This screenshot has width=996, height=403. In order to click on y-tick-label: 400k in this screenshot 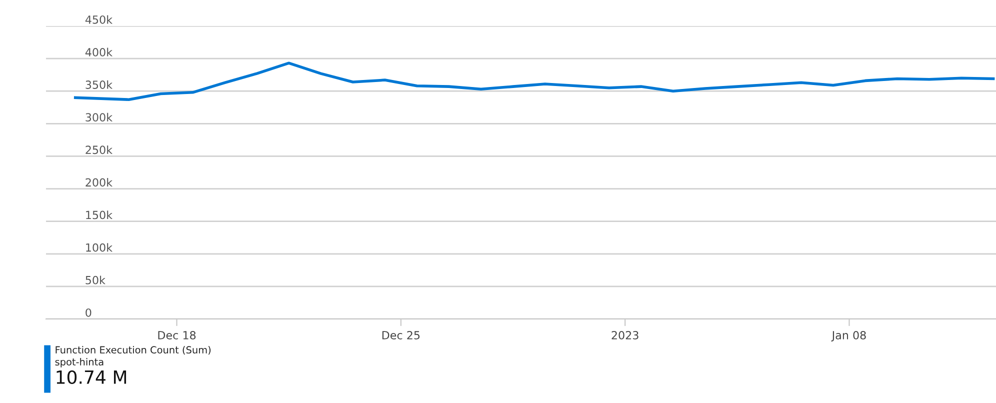, I will do `click(98, 52)`.